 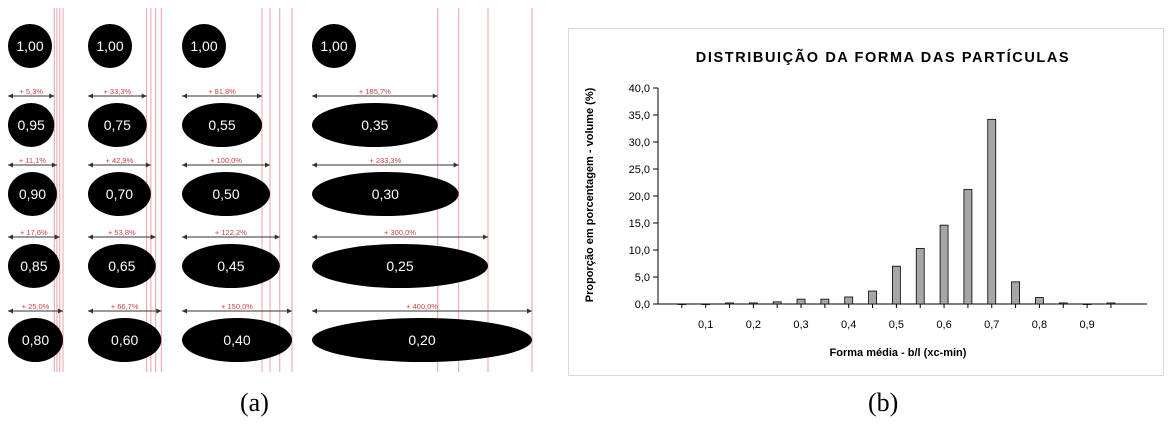 What do you see at coordinates (399, 266) in the screenshot?
I see `ellipse-ratio-label: 0,25` at bounding box center [399, 266].